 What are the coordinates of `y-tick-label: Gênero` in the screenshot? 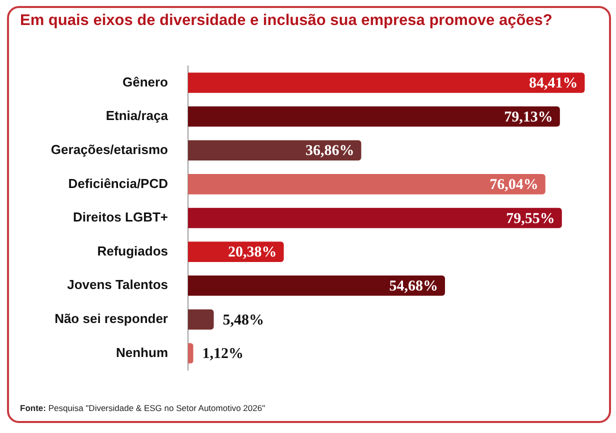 It's located at (145, 82).